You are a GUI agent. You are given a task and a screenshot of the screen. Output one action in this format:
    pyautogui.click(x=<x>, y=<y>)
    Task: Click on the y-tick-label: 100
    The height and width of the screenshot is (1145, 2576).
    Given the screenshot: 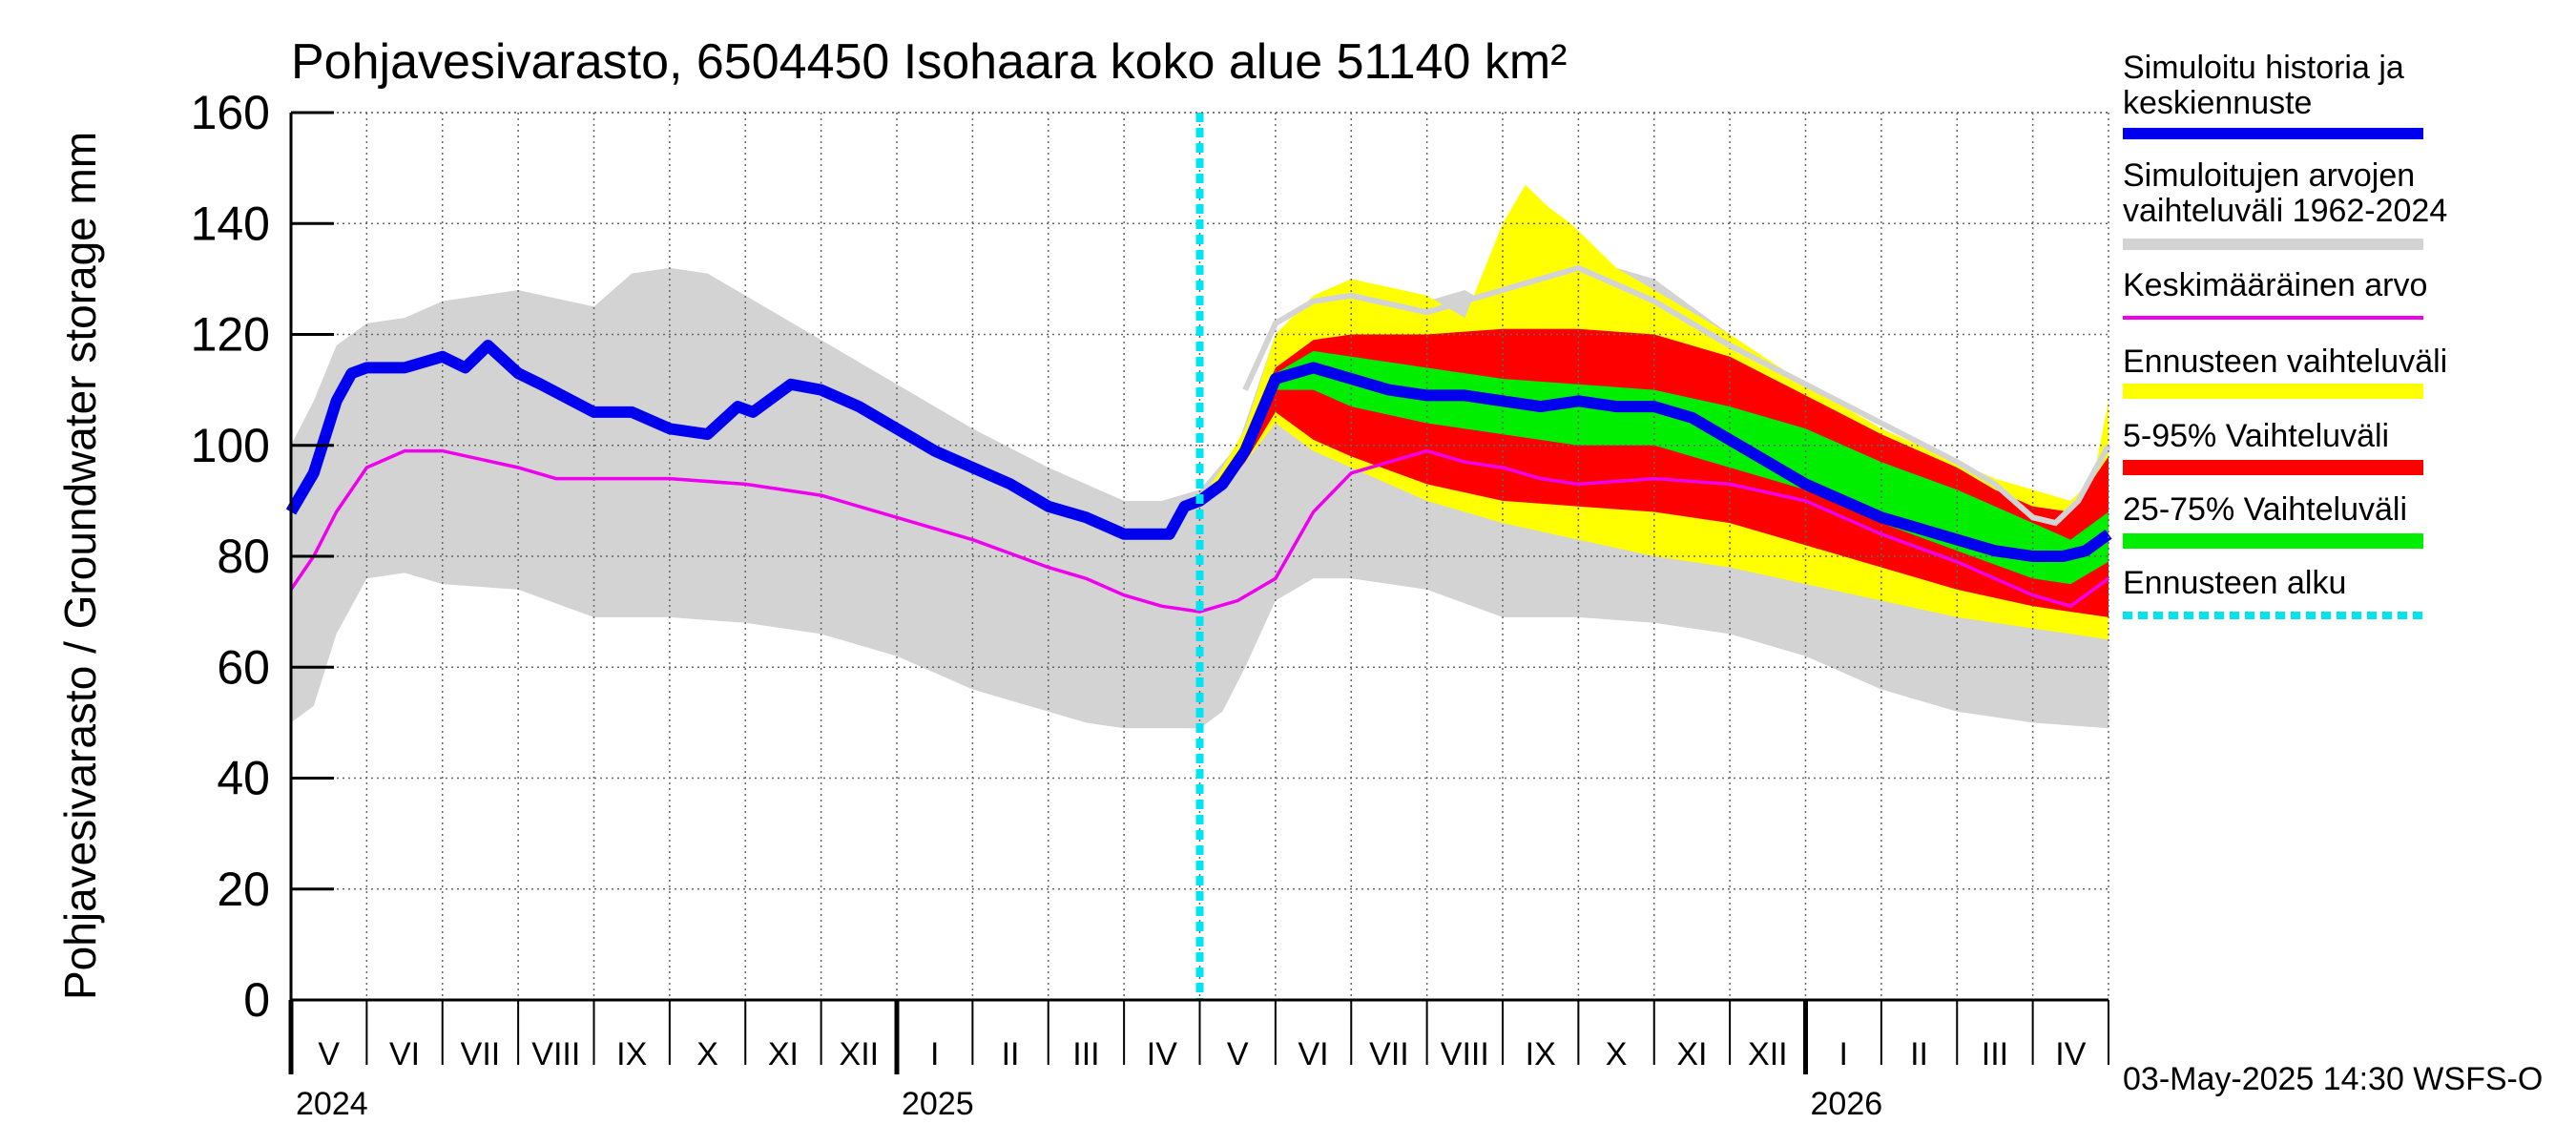 What is the action you would take?
    pyautogui.click(x=230, y=445)
    